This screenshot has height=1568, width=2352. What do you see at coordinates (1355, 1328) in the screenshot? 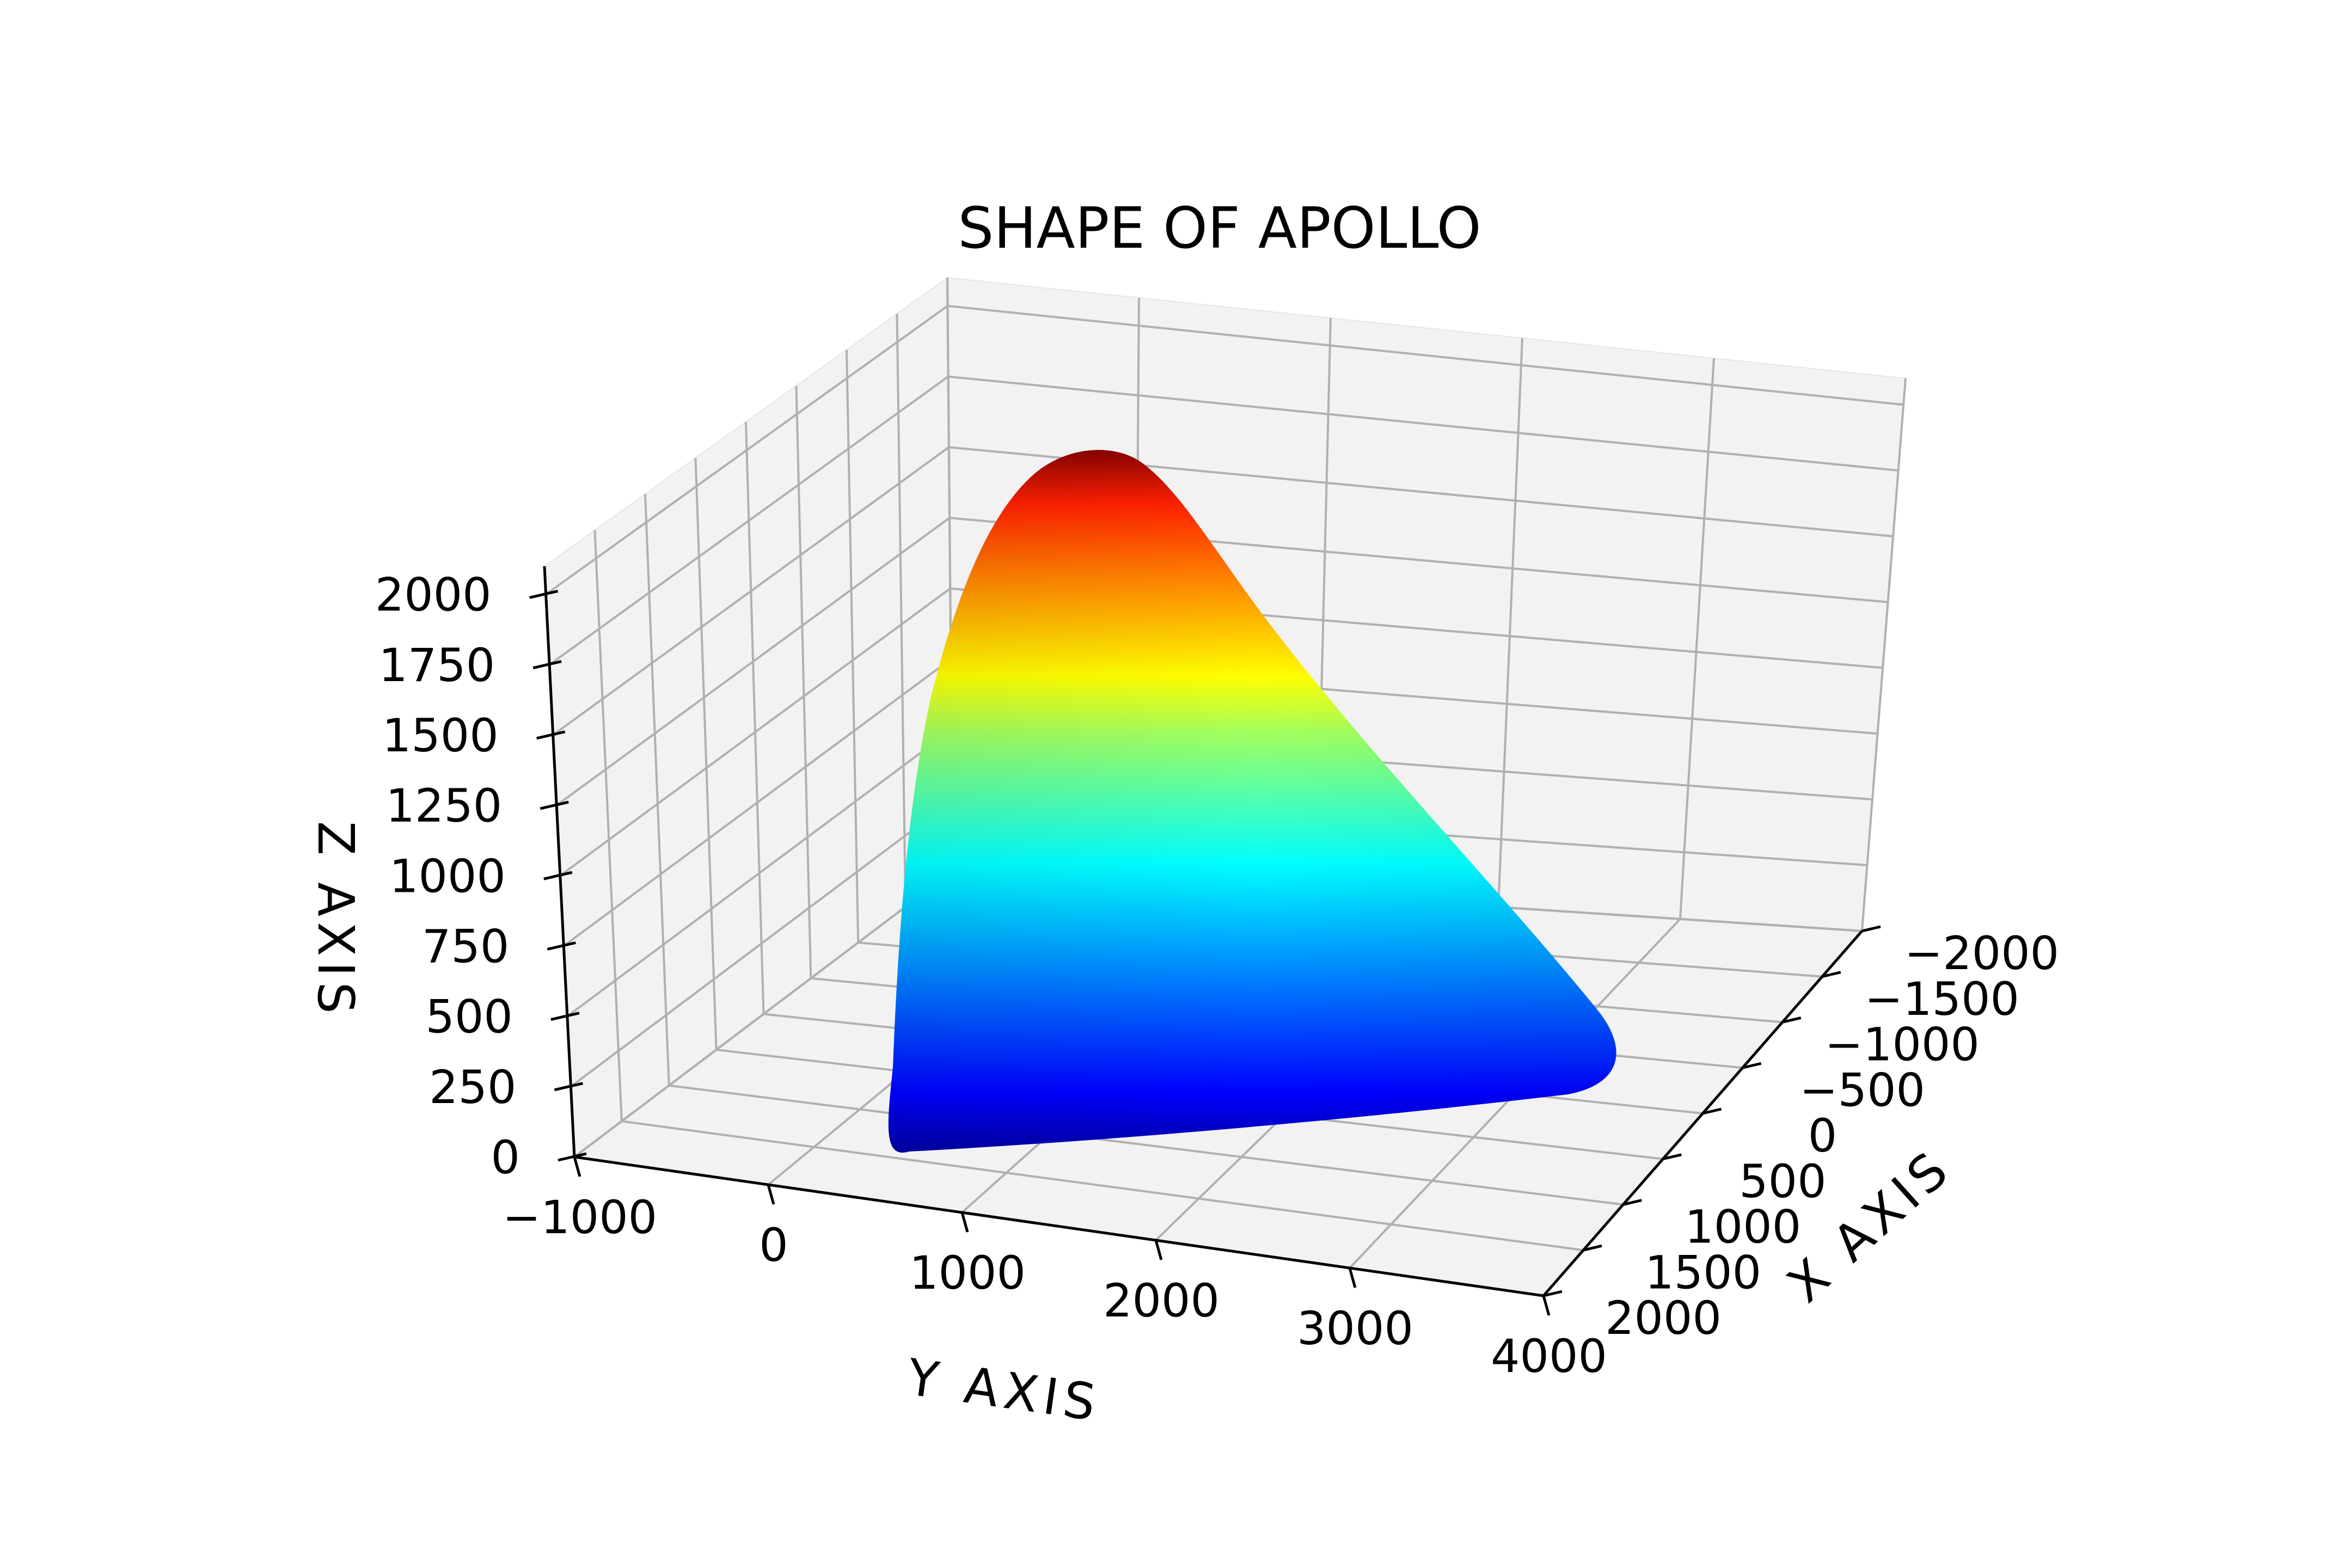
I see `y-tick-label: 3000` at bounding box center [1355, 1328].